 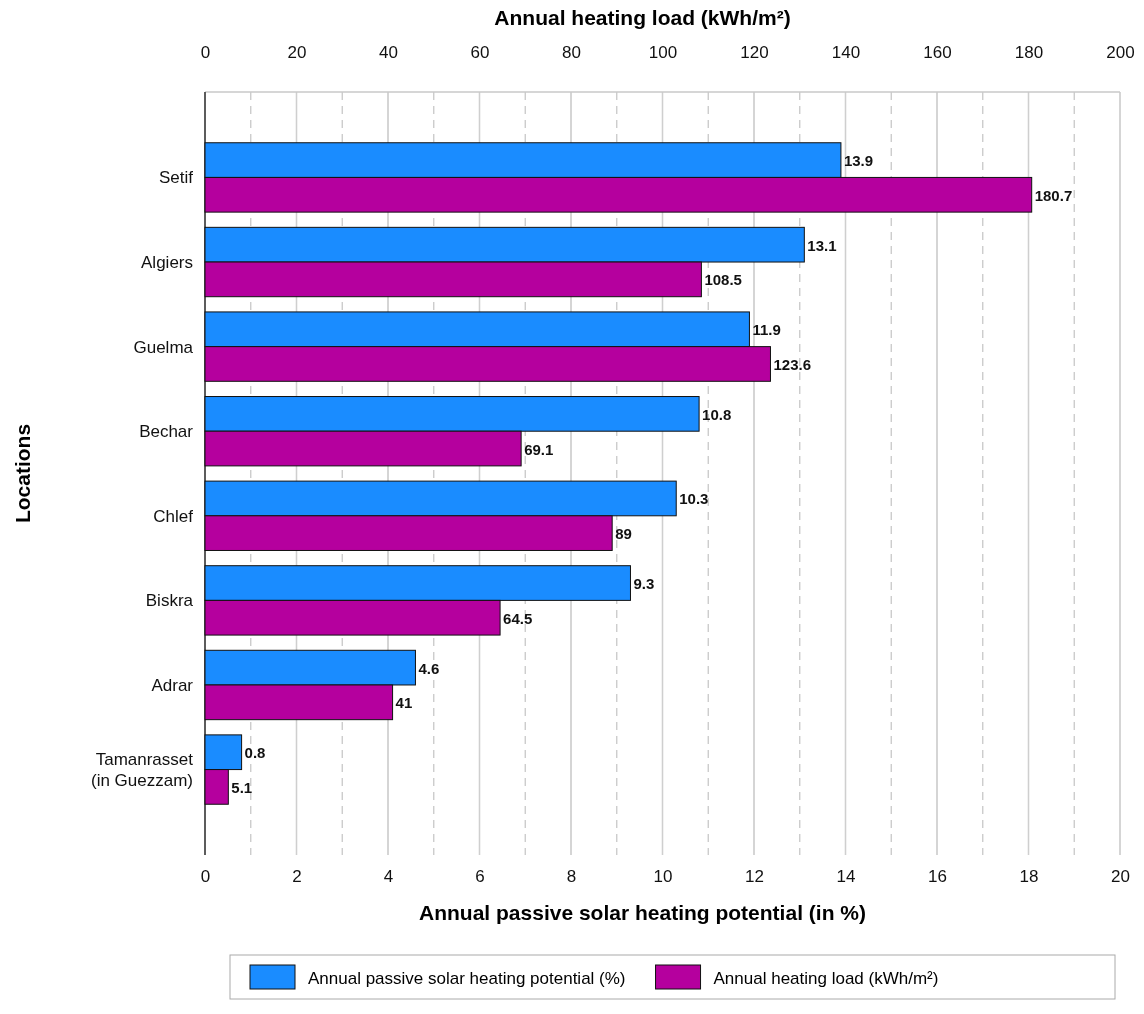 What do you see at coordinates (826, 978) in the screenshot?
I see `legend-label: Annual heating load (kWh/m²)` at bounding box center [826, 978].